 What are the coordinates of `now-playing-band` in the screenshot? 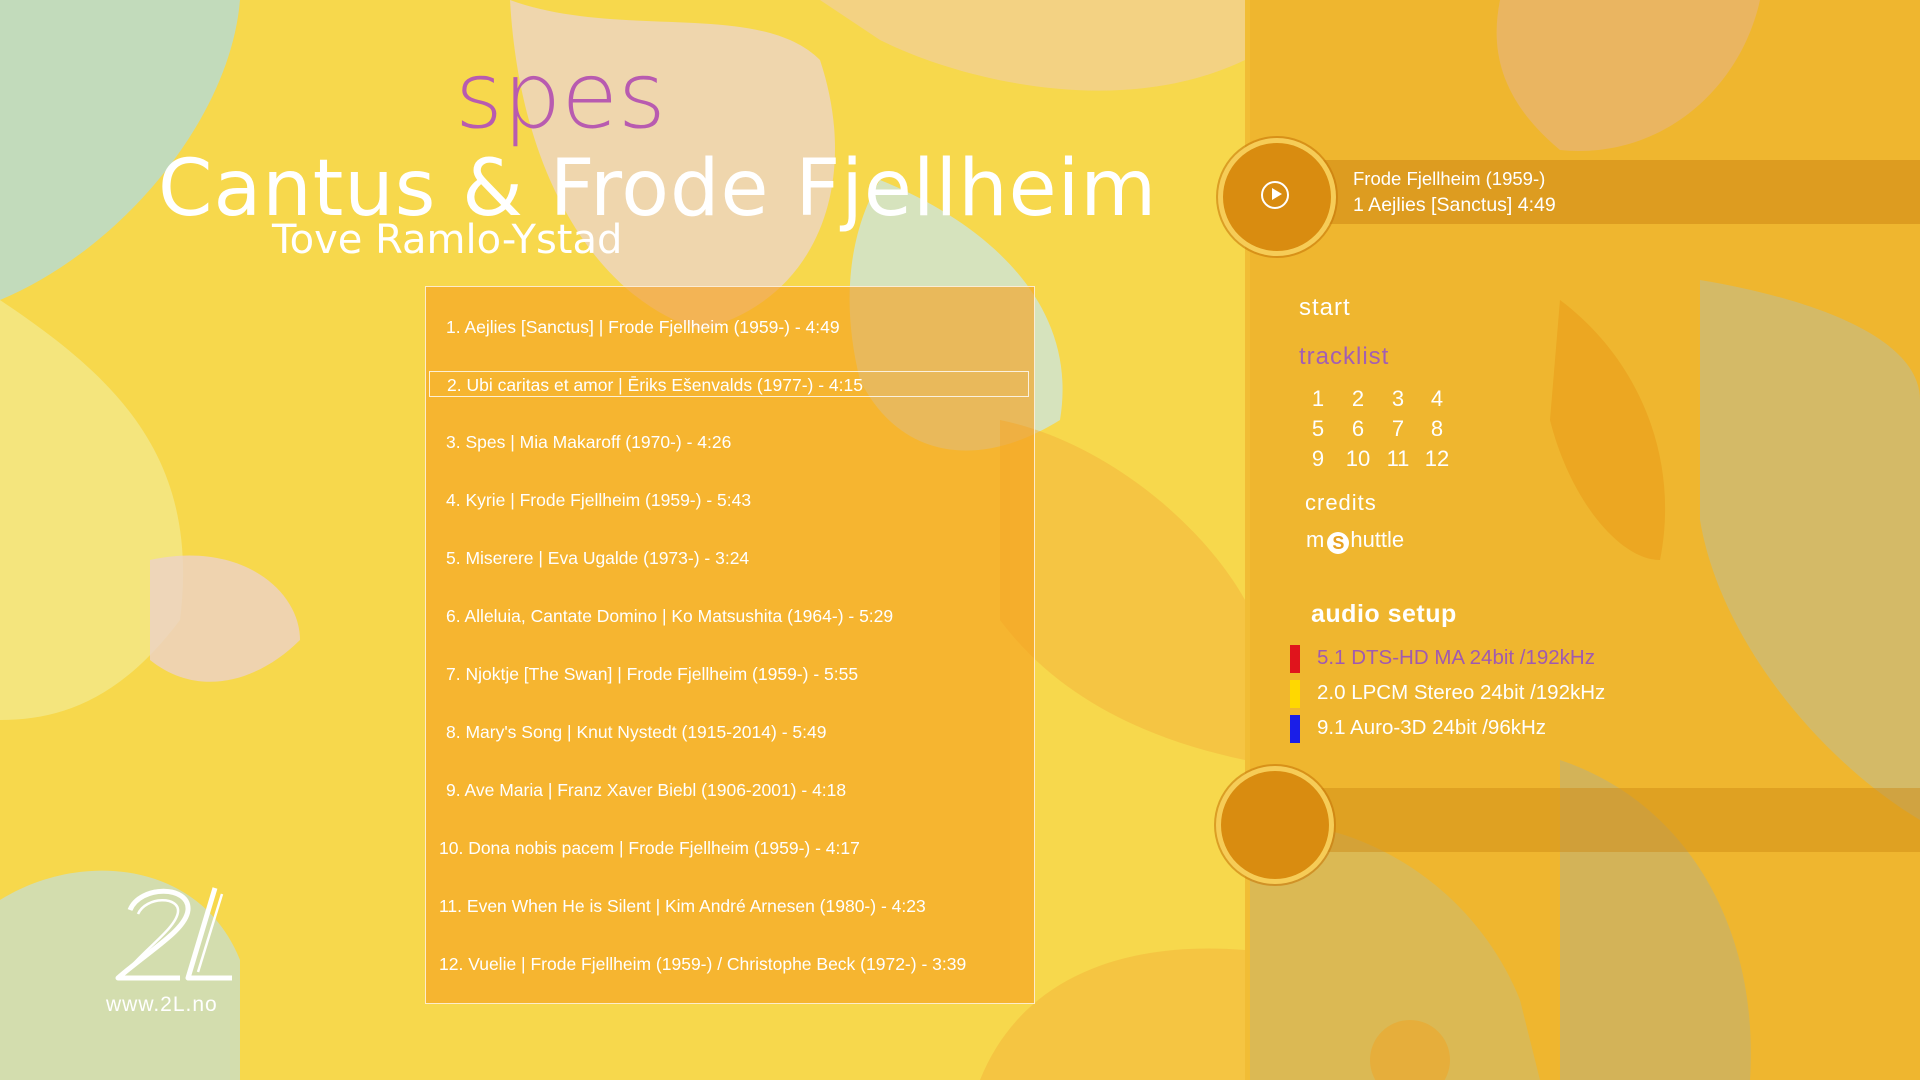 It's located at (1596, 192).